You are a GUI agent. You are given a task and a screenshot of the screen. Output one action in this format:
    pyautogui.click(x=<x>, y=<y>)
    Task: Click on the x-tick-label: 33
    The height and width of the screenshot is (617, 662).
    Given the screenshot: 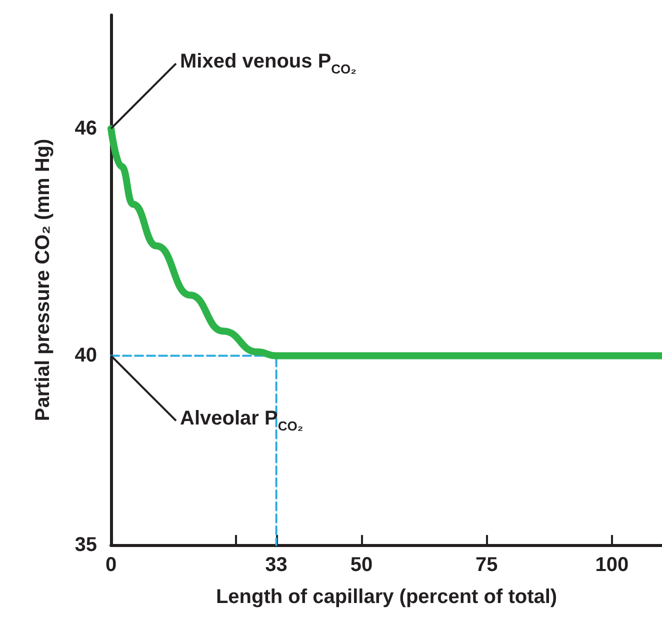 What is the action you would take?
    pyautogui.click(x=276, y=565)
    